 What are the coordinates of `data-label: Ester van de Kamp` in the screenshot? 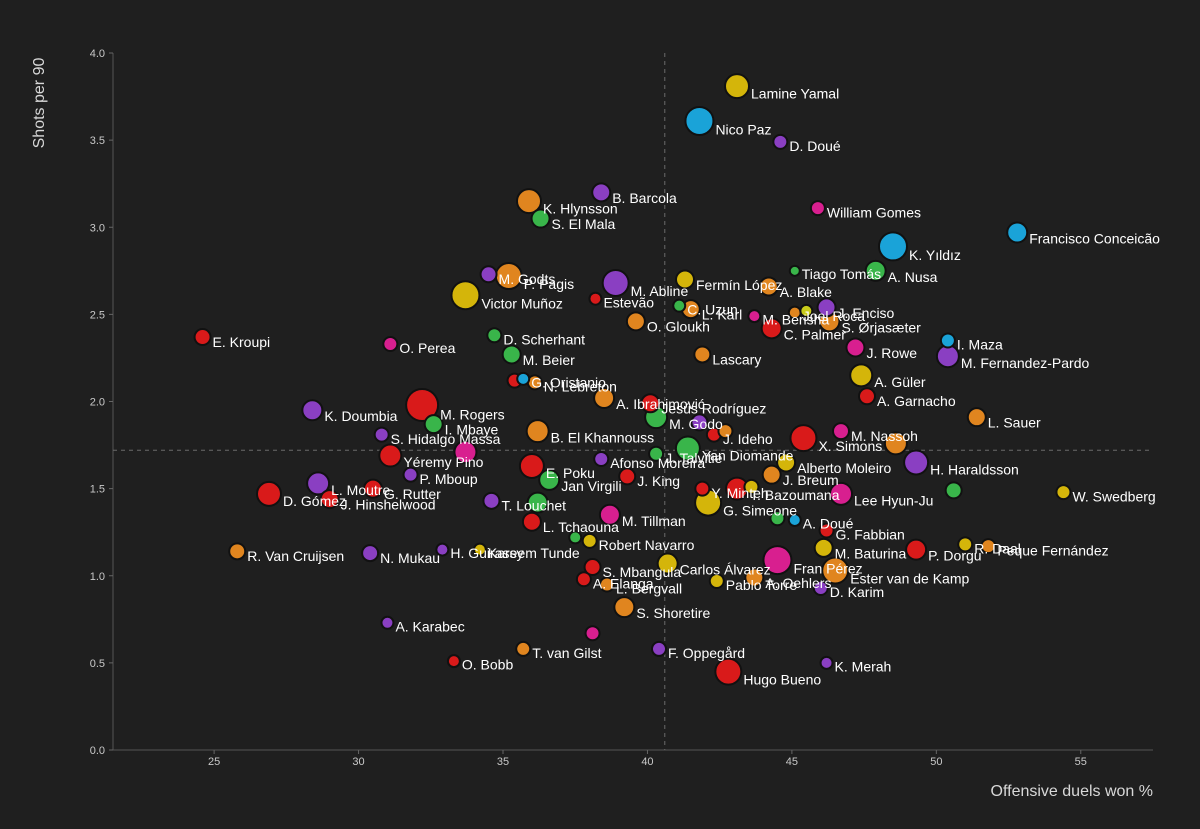 It's located at (909, 578).